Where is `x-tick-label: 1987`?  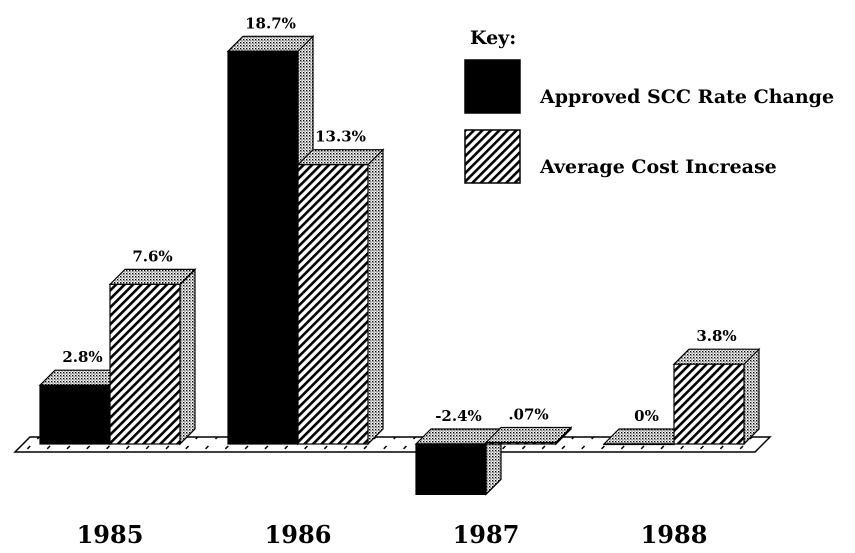
x-tick-label: 1987 is located at coordinates (486, 534).